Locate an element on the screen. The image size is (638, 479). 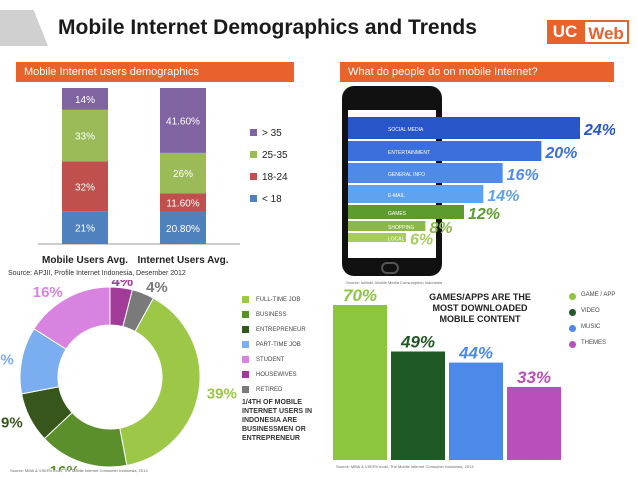
donut-legend-item-1: BUSINESS is located at coordinates (281, 317).